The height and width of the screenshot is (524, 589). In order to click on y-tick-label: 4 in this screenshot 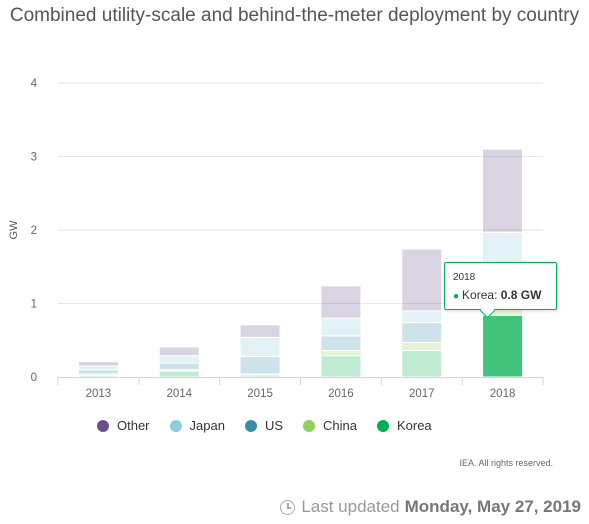, I will do `click(34, 84)`.